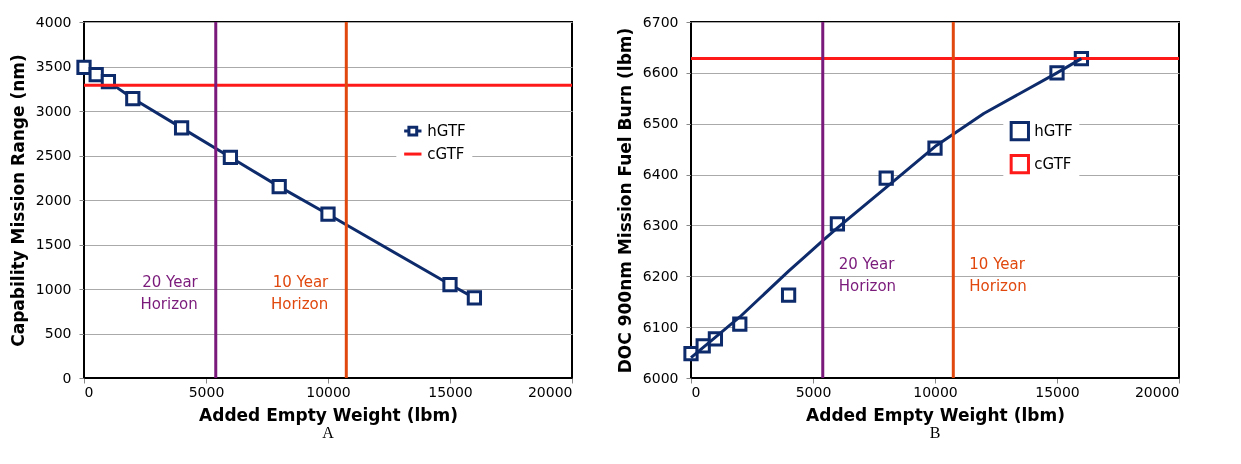 Image resolution: width=1241 pixels, height=464 pixels. What do you see at coordinates (660, 21) in the screenshot?
I see `y-tick-label: 6700` at bounding box center [660, 21].